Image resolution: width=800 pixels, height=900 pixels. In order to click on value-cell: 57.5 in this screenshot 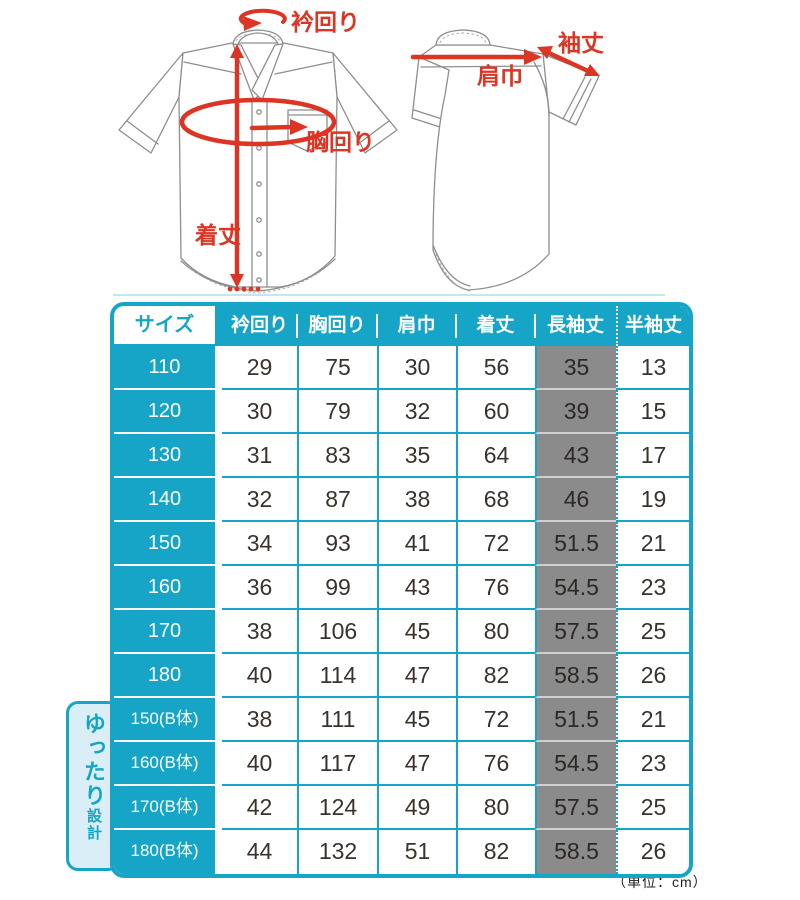, I will do `click(575, 632)`.